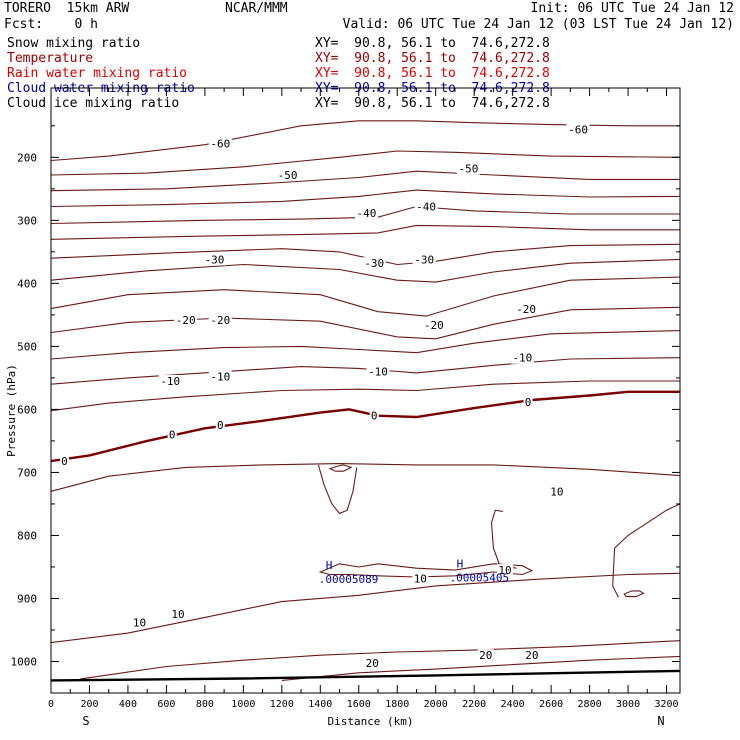  I want to click on x-tick-label: 3000, so click(628, 704).